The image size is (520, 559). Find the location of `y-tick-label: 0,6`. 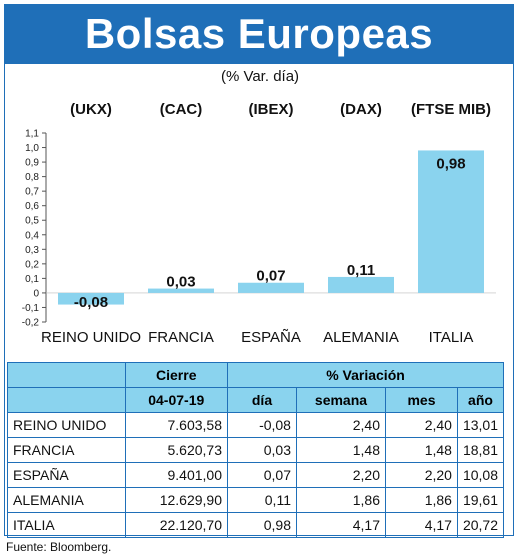

y-tick-label: 0,6 is located at coordinates (32, 206).